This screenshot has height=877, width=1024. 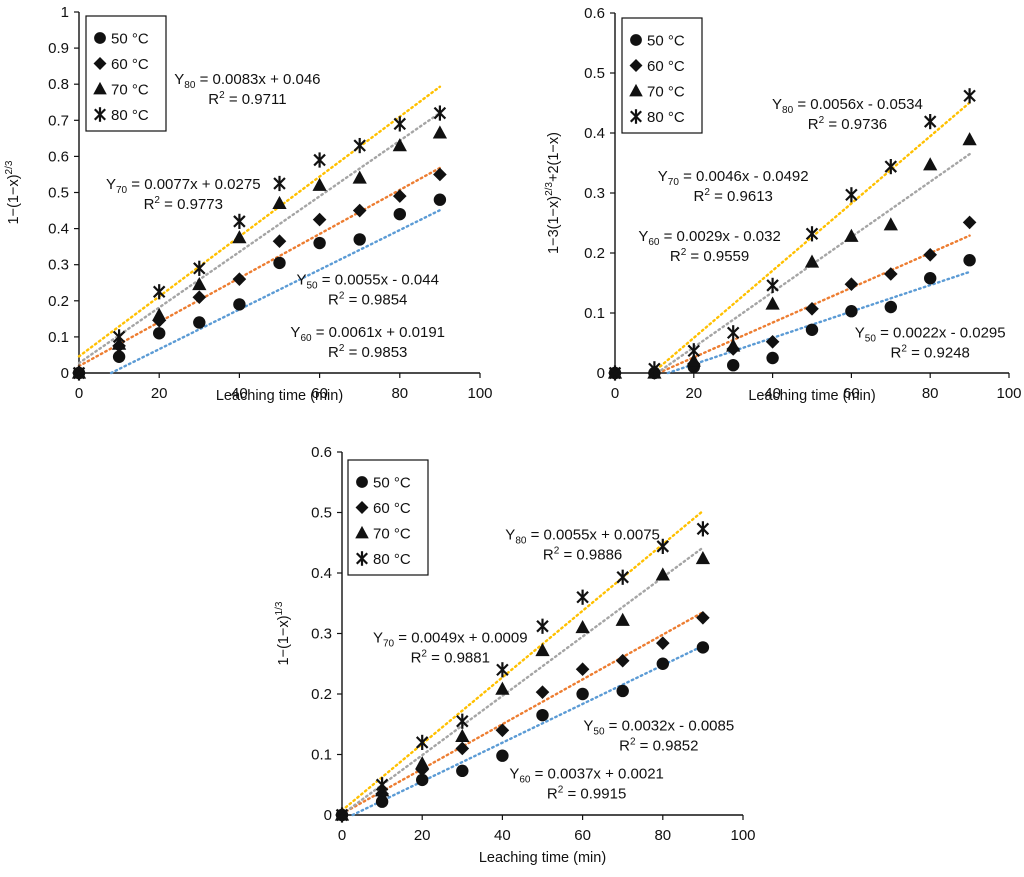 I want to click on y-tick-label: 0.4, so click(x=594, y=133).